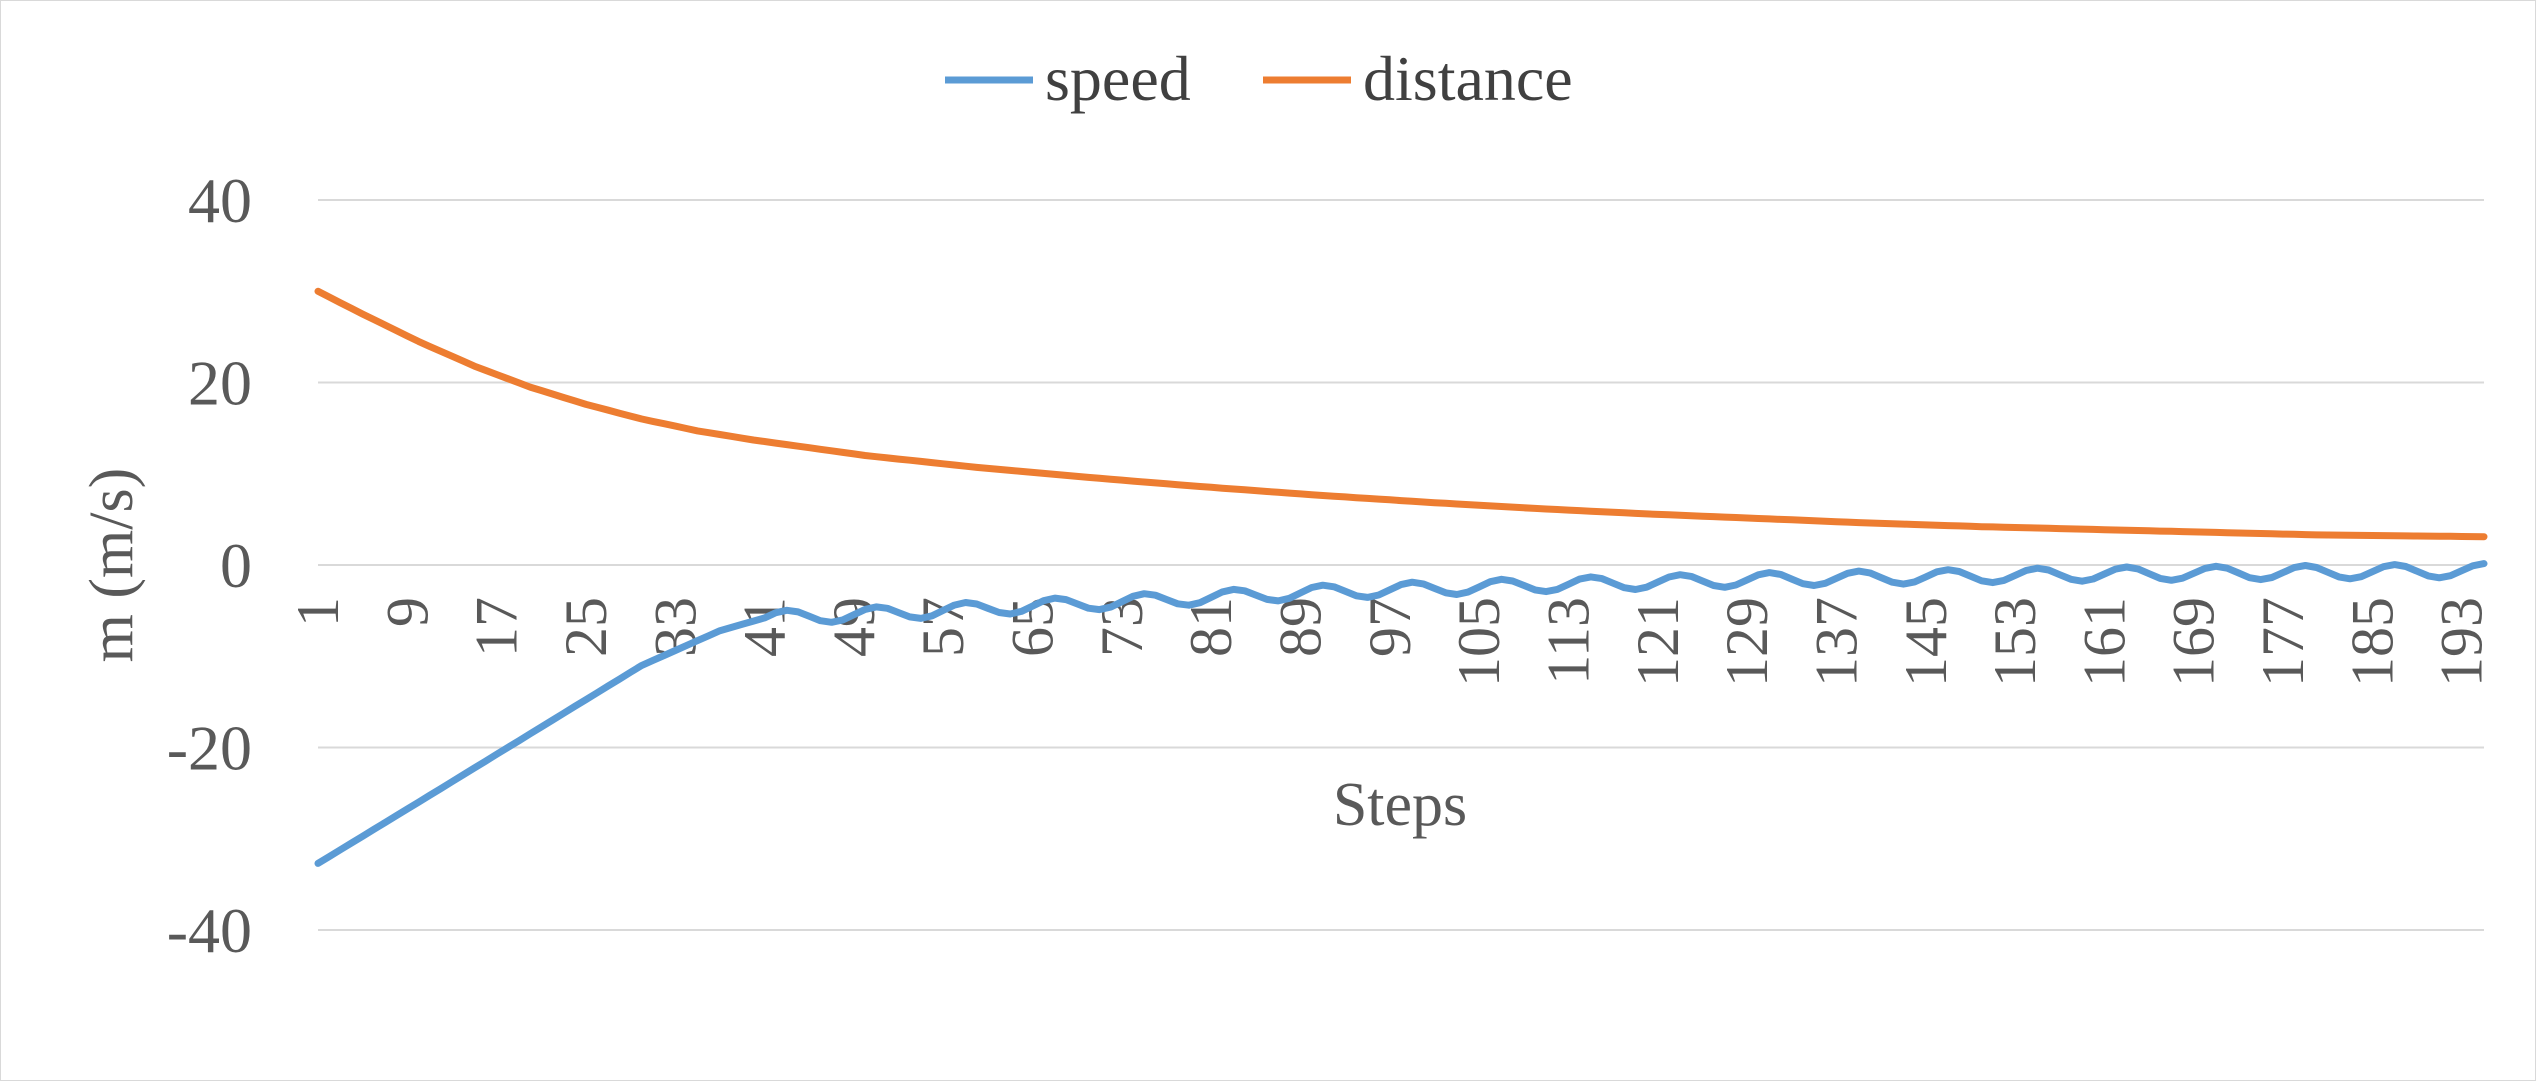 This screenshot has width=2536, height=1081. What do you see at coordinates (209, 930) in the screenshot?
I see `y-tick-label: -40` at bounding box center [209, 930].